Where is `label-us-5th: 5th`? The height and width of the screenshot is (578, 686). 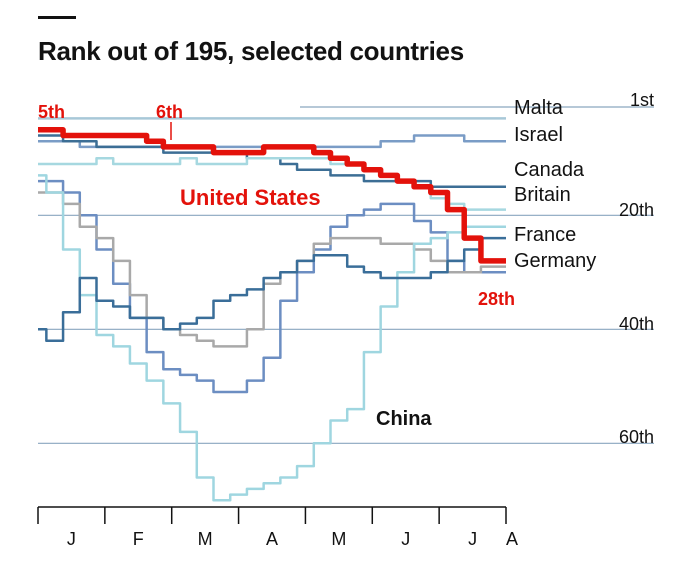
label-us-5th: 5th is located at coordinates (51, 112).